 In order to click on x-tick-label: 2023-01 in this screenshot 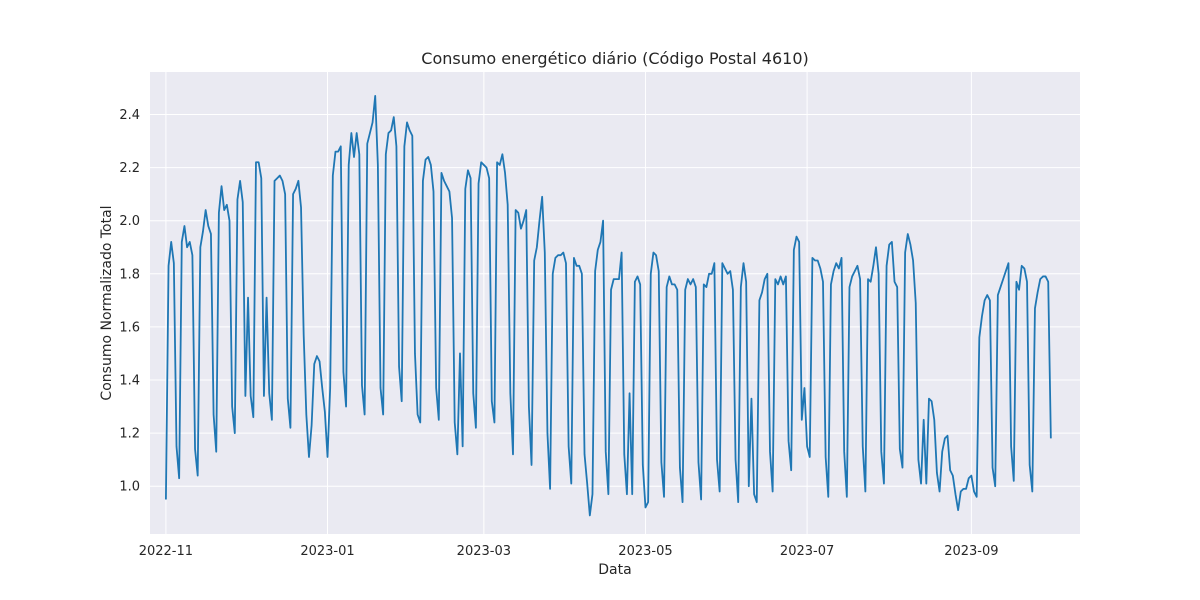, I will do `click(327, 551)`.